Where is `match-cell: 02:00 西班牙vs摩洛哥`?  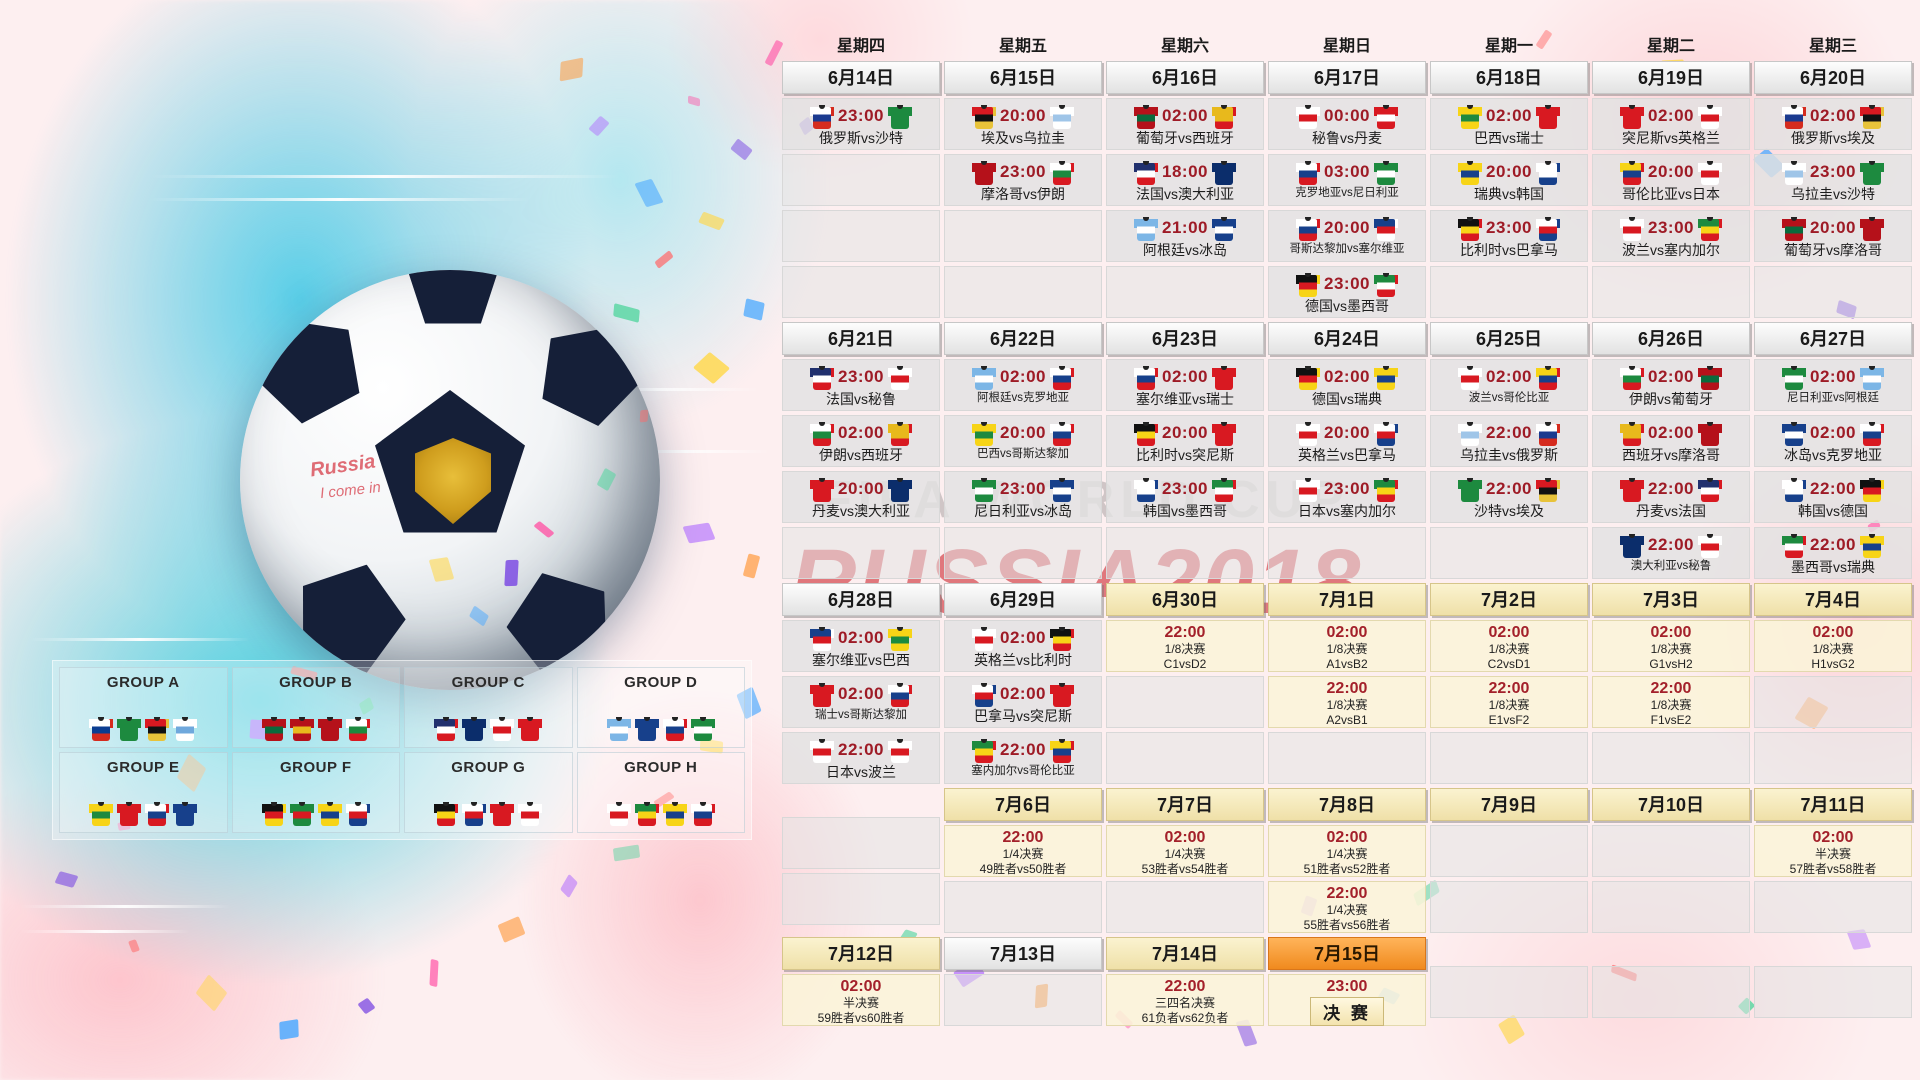 match-cell: 02:00 西班牙vs摩洛哥 is located at coordinates (1671, 441).